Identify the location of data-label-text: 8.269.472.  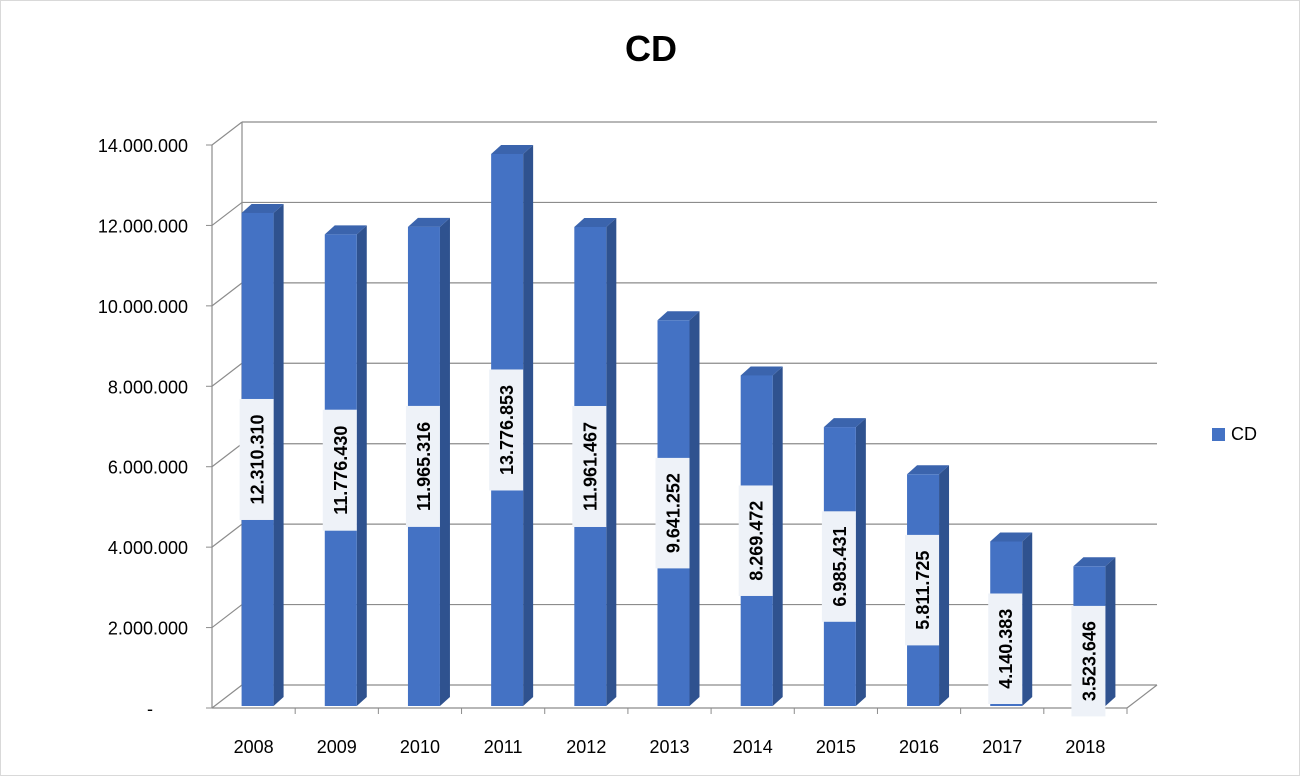
(757, 541).